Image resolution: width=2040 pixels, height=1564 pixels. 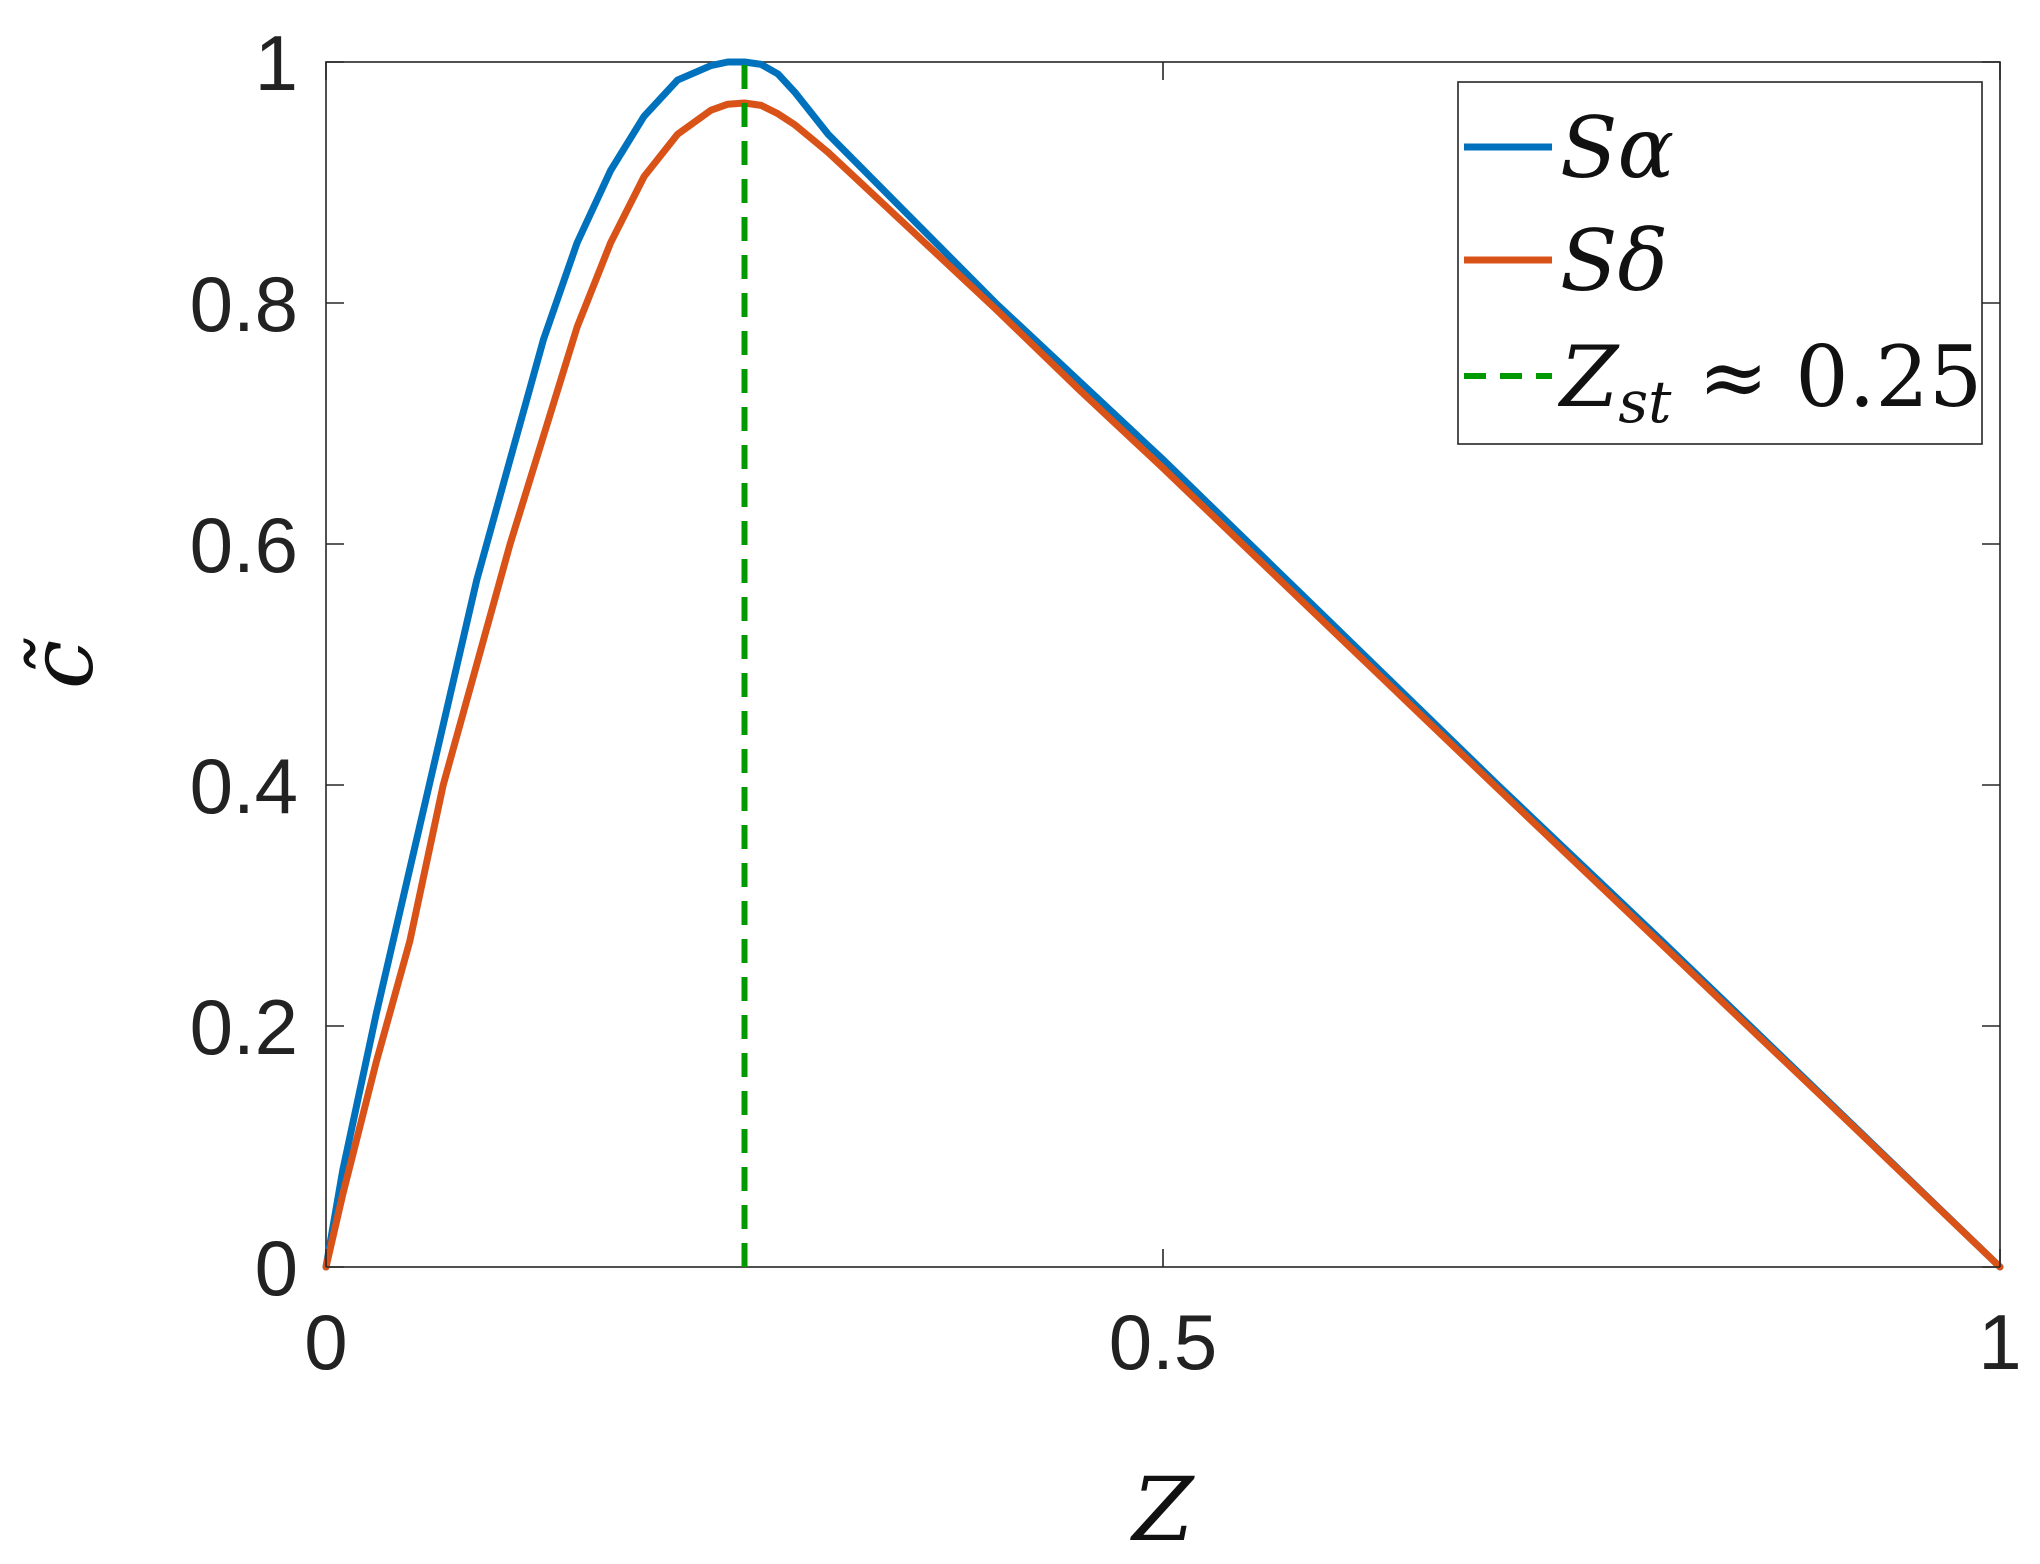 What do you see at coordinates (1614, 261) in the screenshot?
I see `legend-label-1: Sδ` at bounding box center [1614, 261].